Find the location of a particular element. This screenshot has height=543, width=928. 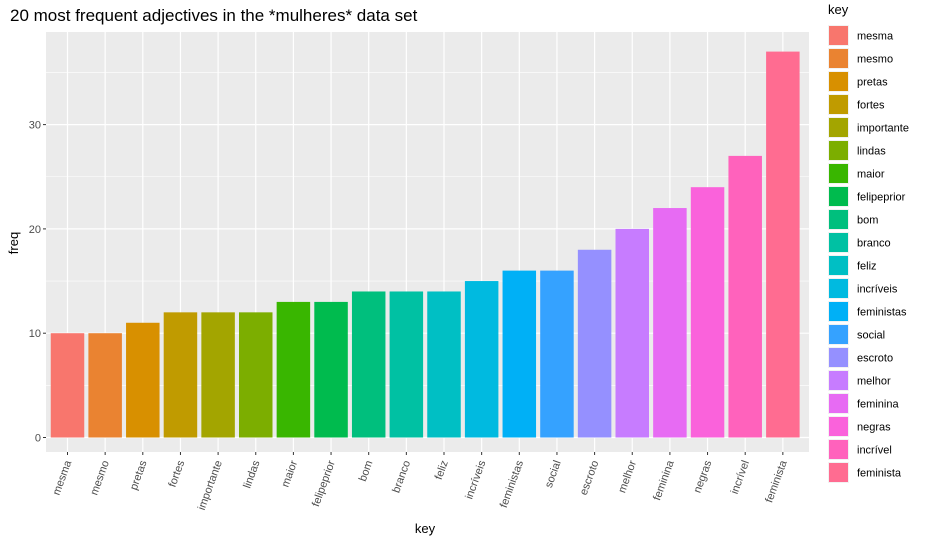

legend-swatch-felipeprior is located at coordinates (838, 196).